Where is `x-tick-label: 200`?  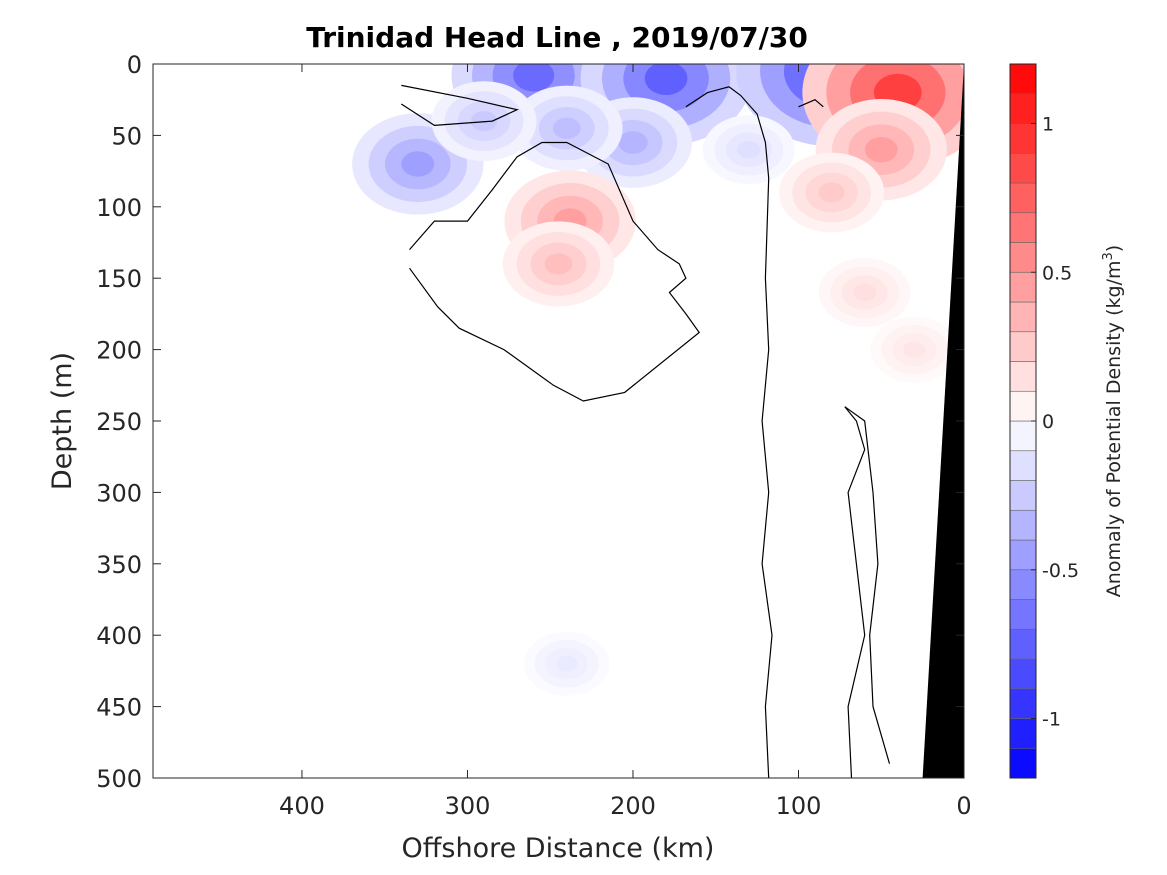 x-tick-label: 200 is located at coordinates (633, 806).